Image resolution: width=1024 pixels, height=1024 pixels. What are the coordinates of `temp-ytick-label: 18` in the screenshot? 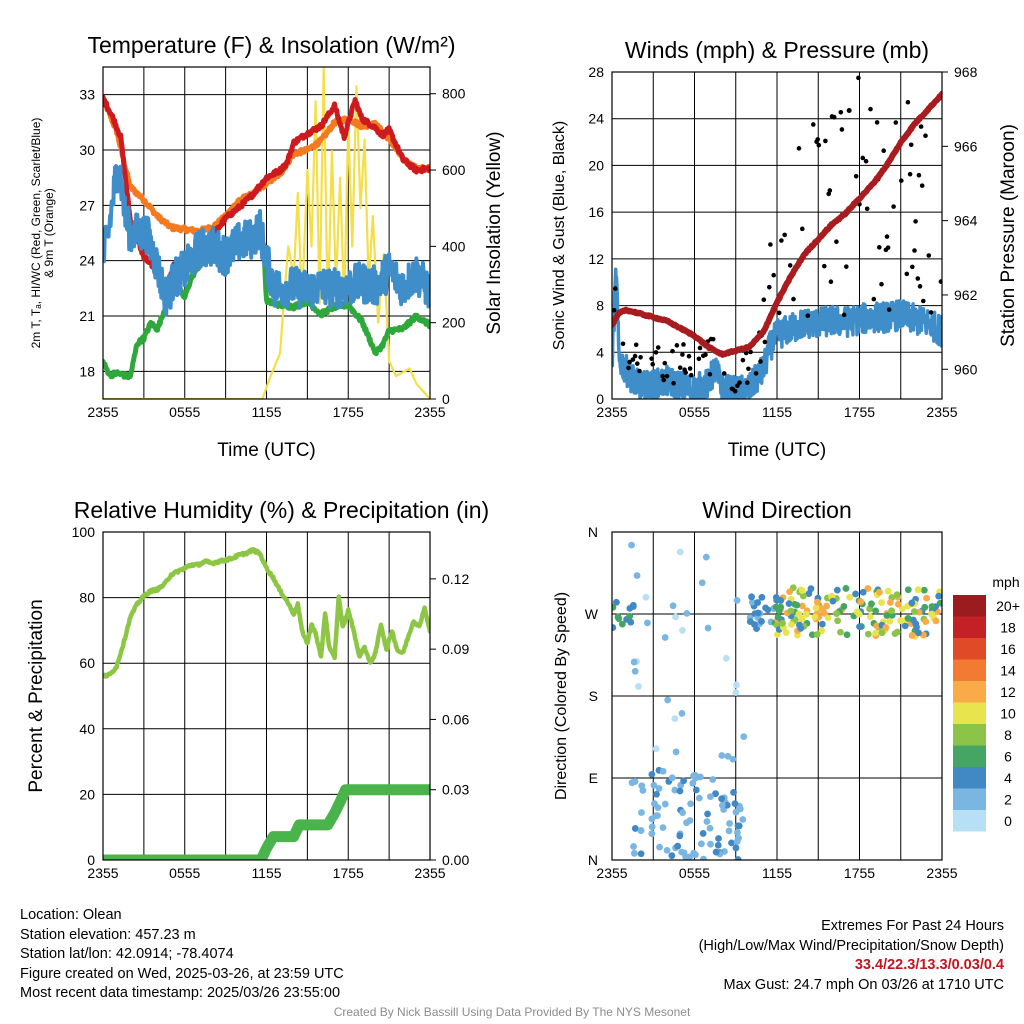 It's located at (87, 371).